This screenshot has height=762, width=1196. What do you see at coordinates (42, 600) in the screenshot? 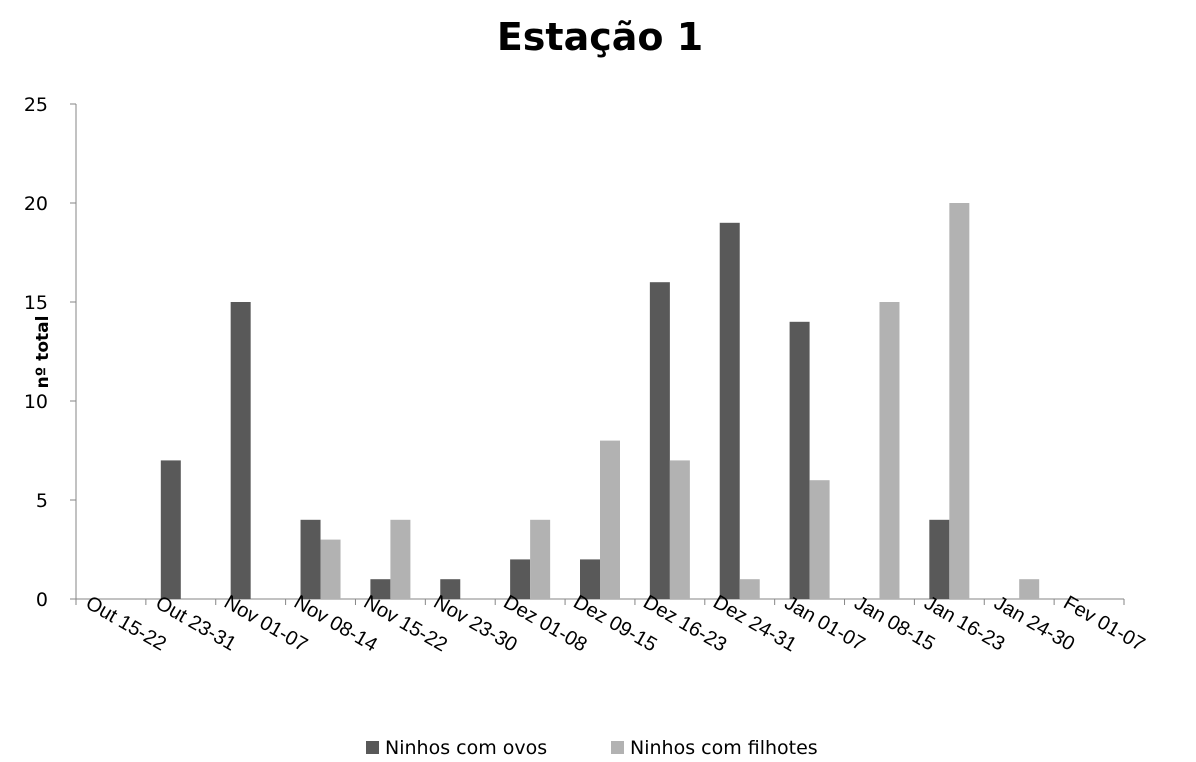
I see `y-tick-label: 0` at bounding box center [42, 600].